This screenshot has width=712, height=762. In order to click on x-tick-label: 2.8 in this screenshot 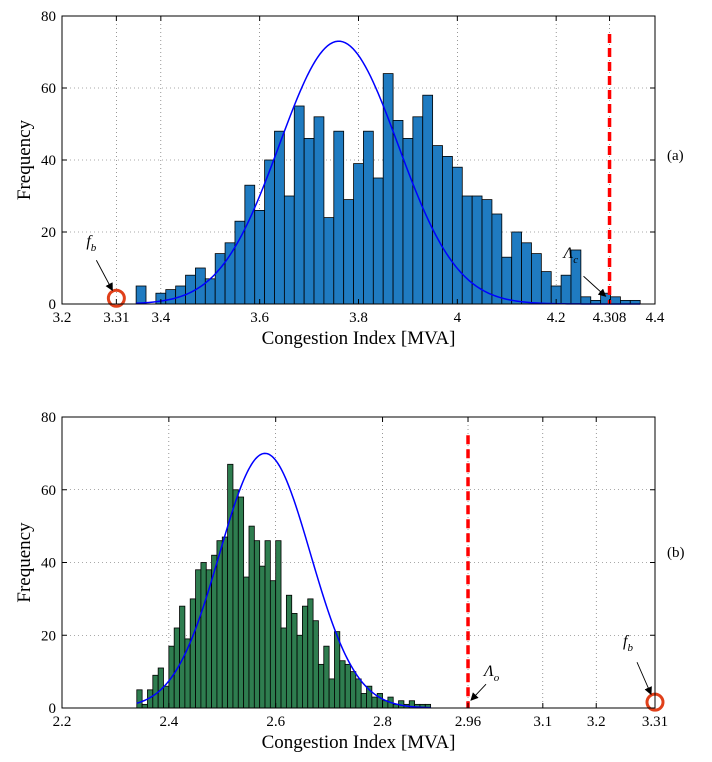, I will do `click(382, 722)`.